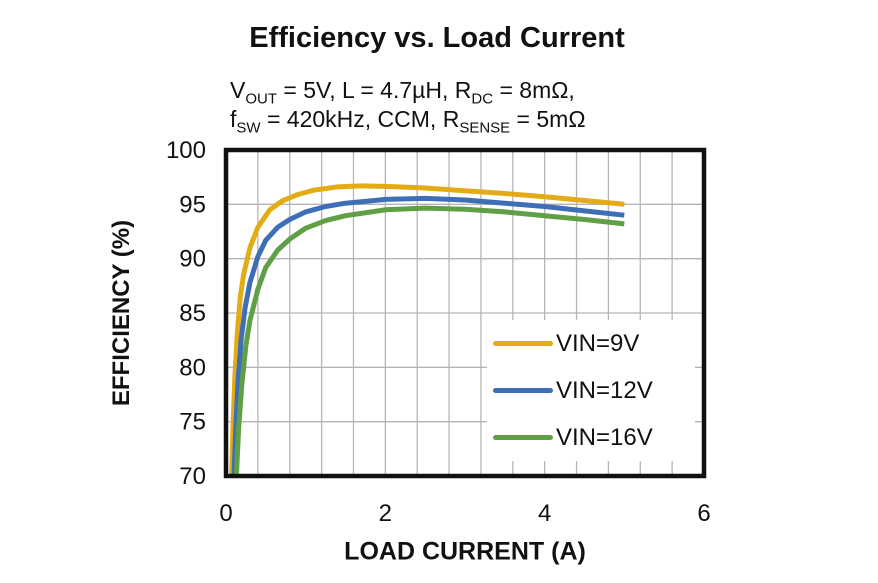 Image resolution: width=878 pixels, height=583 pixels. Describe the element at coordinates (598, 343) in the screenshot. I see `legend-label: VIN=9V` at that location.